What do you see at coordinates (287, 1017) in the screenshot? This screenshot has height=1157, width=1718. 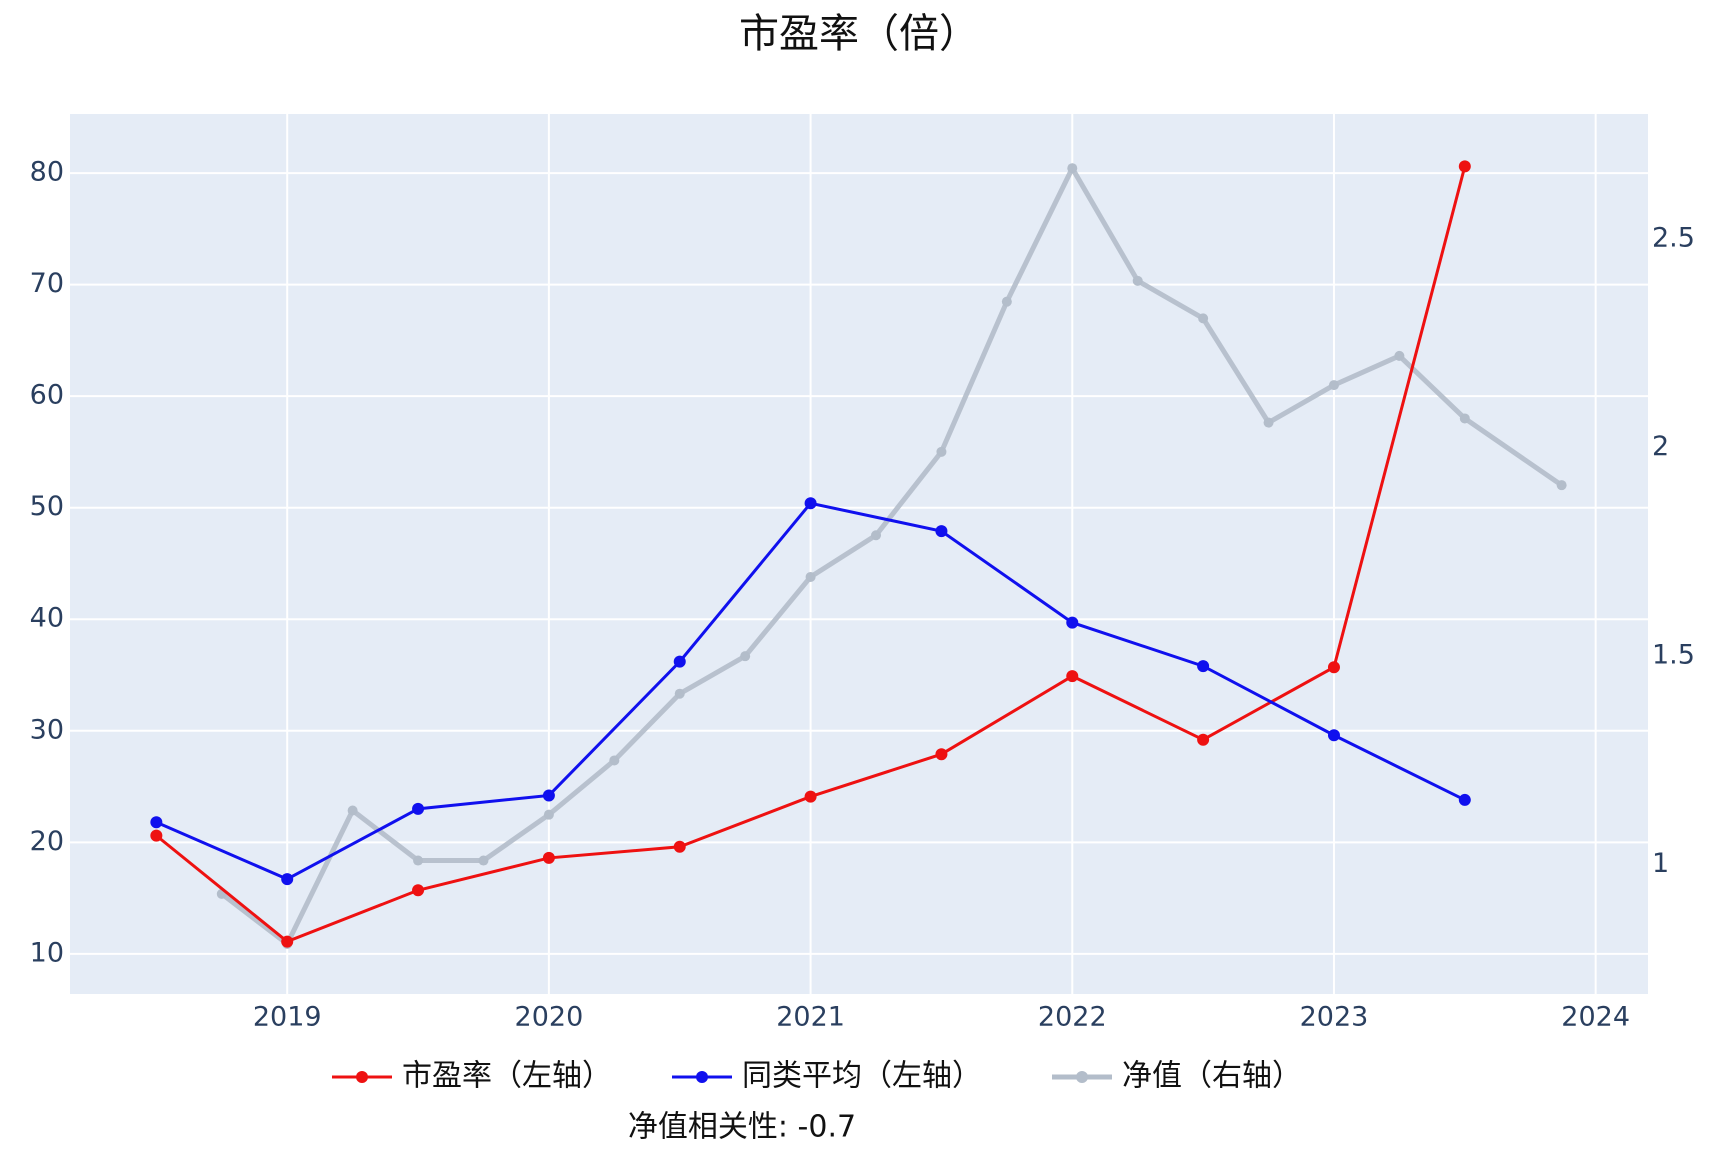 I see `x-tick-label: 2019` at bounding box center [287, 1017].